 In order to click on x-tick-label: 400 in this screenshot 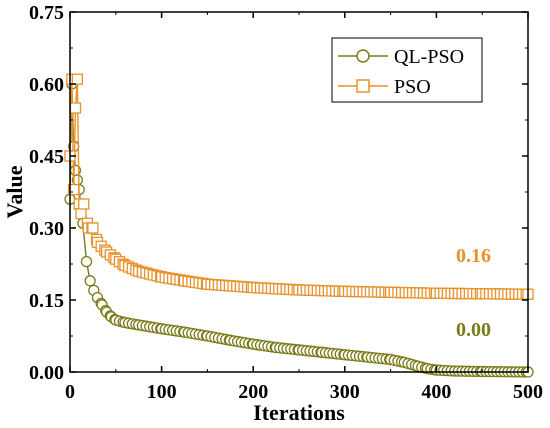, I will do `click(436, 392)`.